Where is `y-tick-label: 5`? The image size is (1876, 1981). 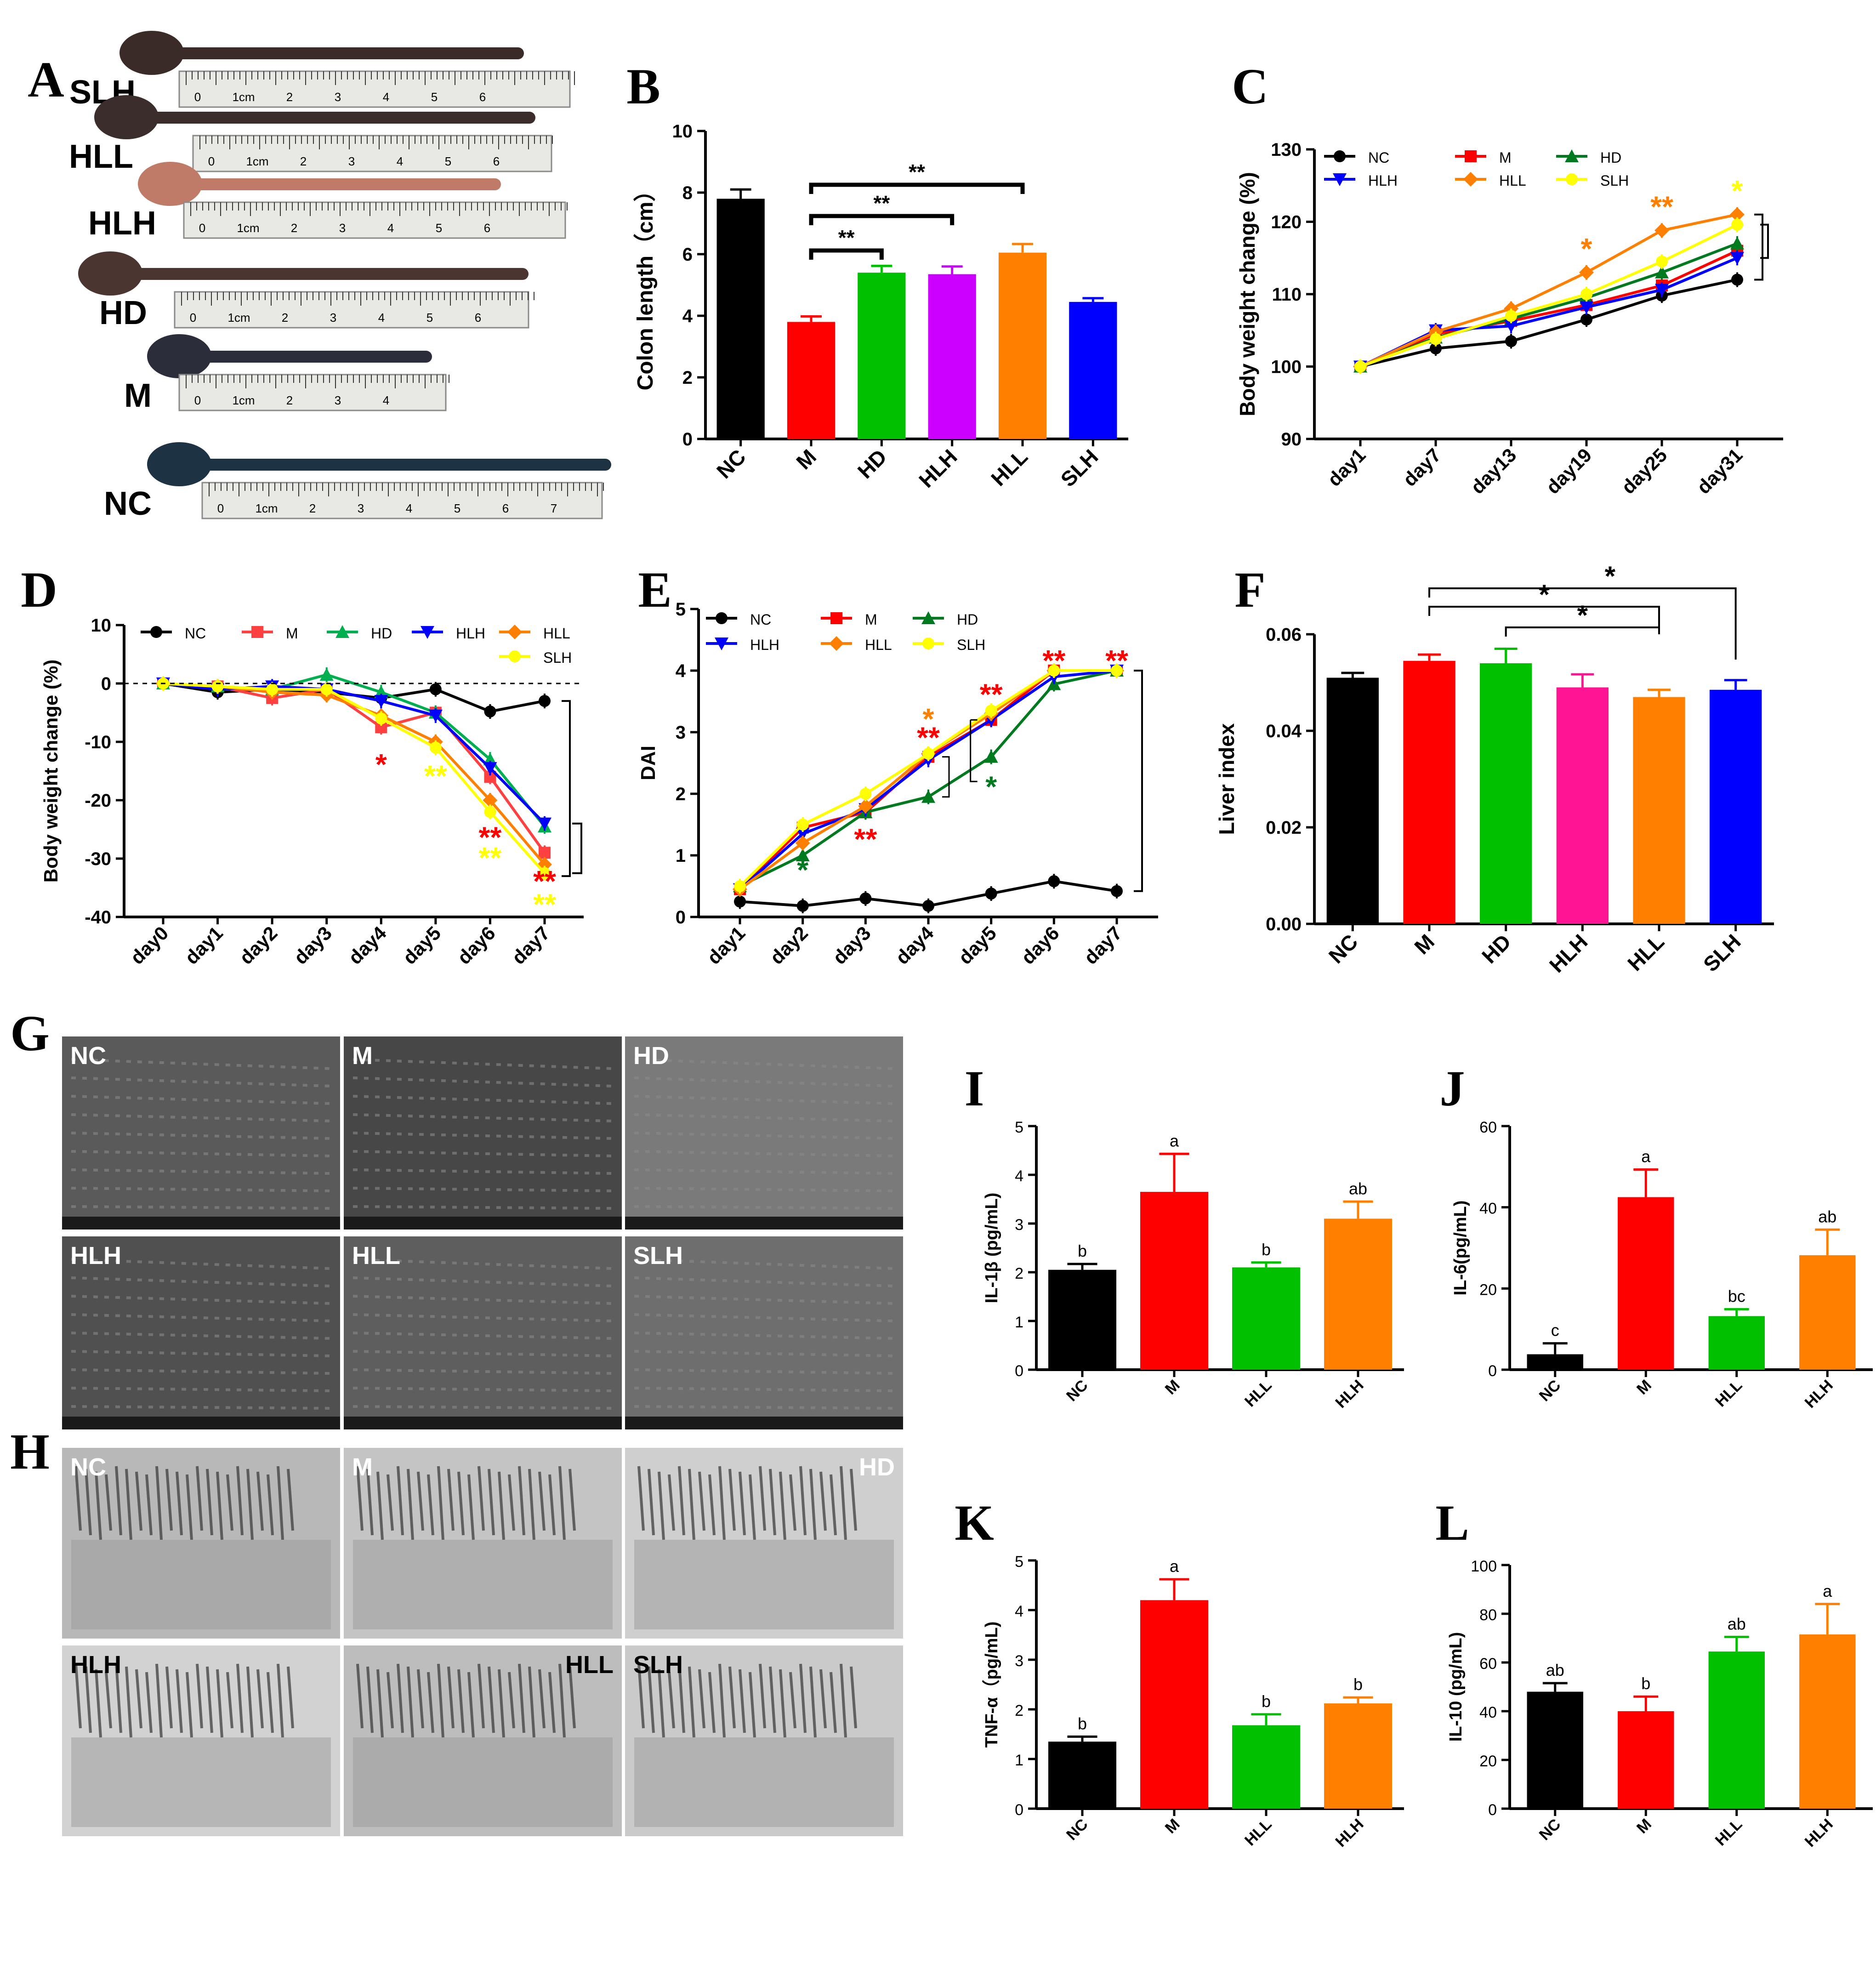
y-tick-label: 5 is located at coordinates (681, 609).